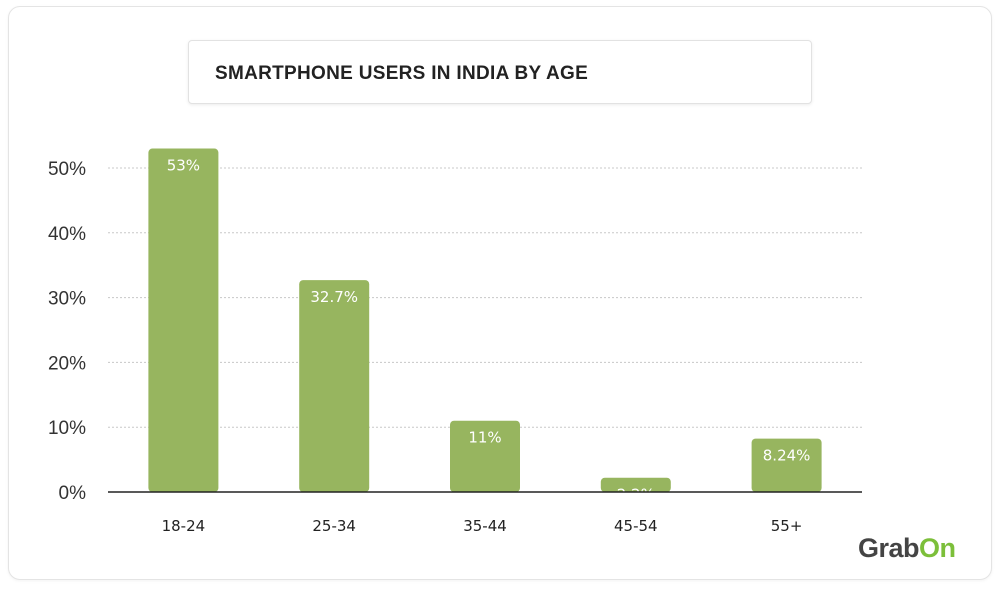  What do you see at coordinates (485, 526) in the screenshot?
I see `x-tick-label: 35-44` at bounding box center [485, 526].